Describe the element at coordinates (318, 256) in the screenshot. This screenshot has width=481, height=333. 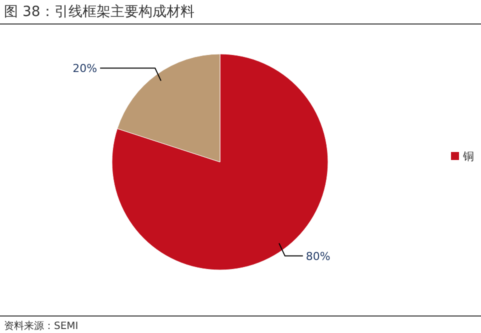
I see `data-label: 80%` at that location.